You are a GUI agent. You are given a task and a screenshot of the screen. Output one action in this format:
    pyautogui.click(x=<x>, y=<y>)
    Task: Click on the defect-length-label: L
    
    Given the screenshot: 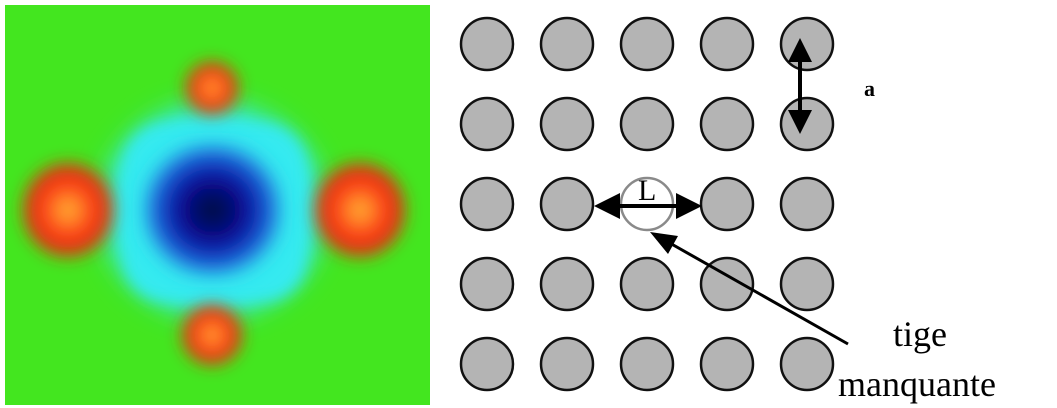 What is the action you would take?
    pyautogui.click(x=647, y=190)
    